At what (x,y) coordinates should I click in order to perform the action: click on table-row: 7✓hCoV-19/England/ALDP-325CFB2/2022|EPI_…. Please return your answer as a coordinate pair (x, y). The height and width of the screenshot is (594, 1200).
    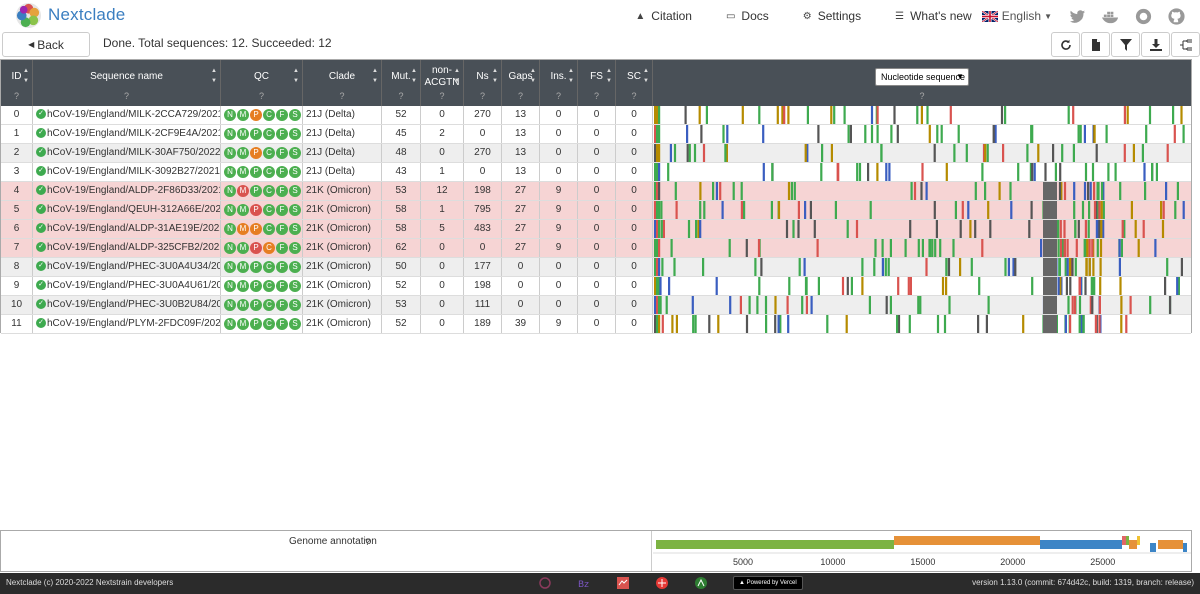
    Looking at the image, I should click on (596, 248).